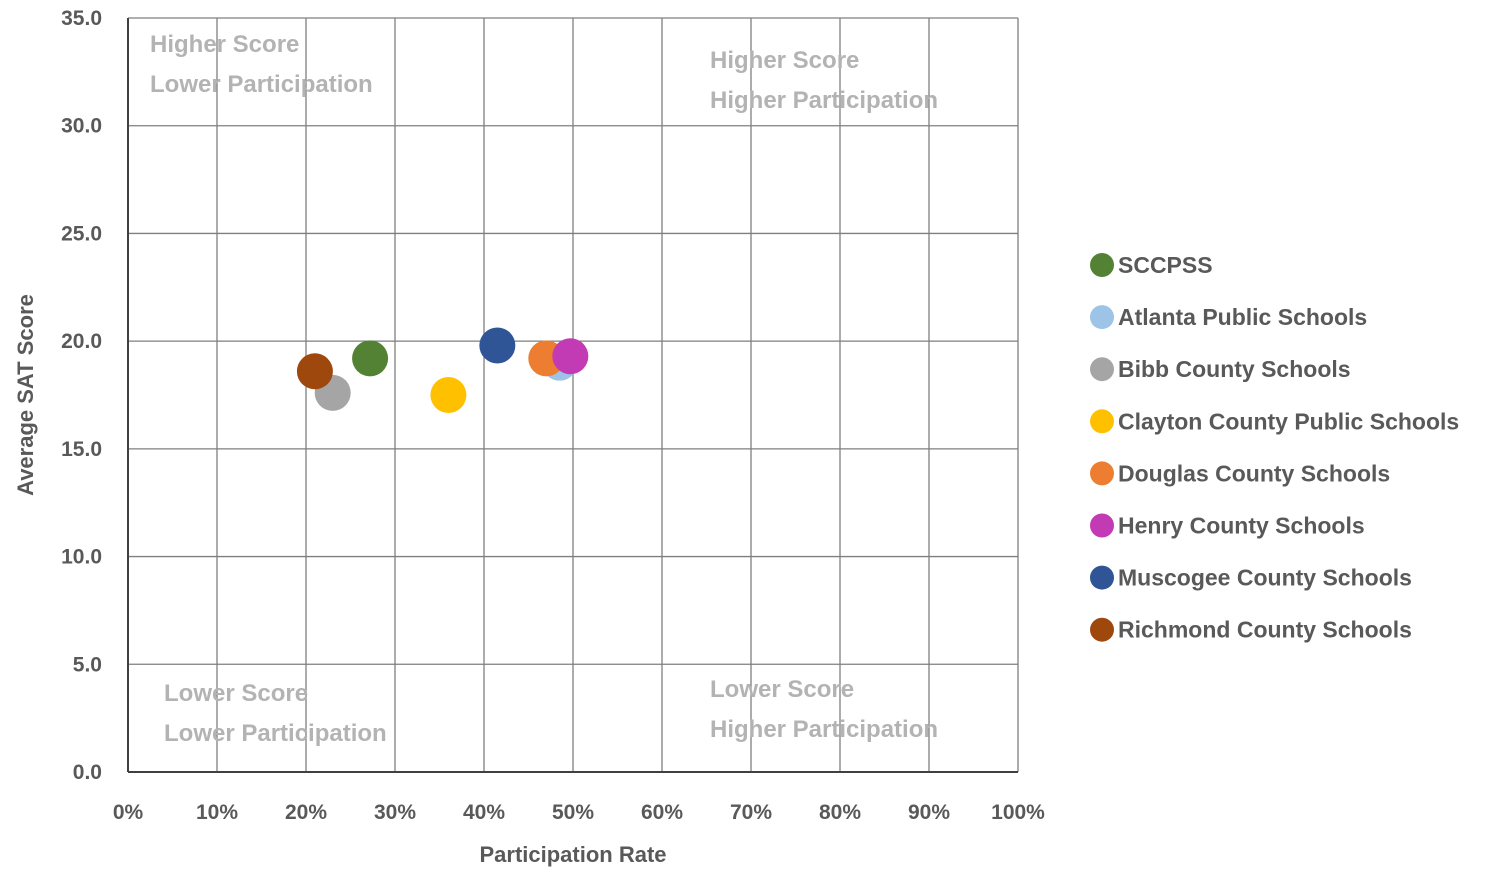 Image resolution: width=1492 pixels, height=870 pixels. What do you see at coordinates (824, 729) in the screenshot?
I see `quadrant-bottom-right-line2: Higher Participation` at bounding box center [824, 729].